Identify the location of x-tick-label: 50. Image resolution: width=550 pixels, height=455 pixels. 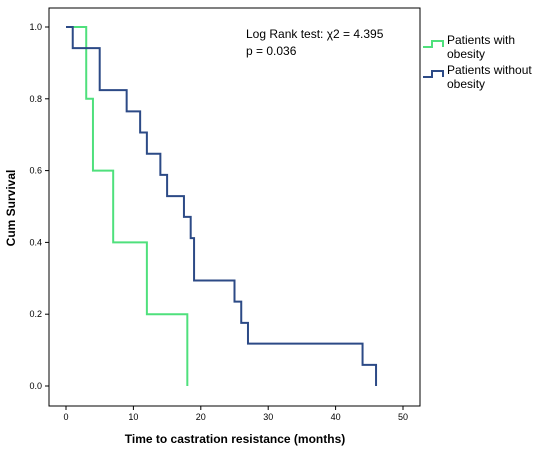
(403, 417).